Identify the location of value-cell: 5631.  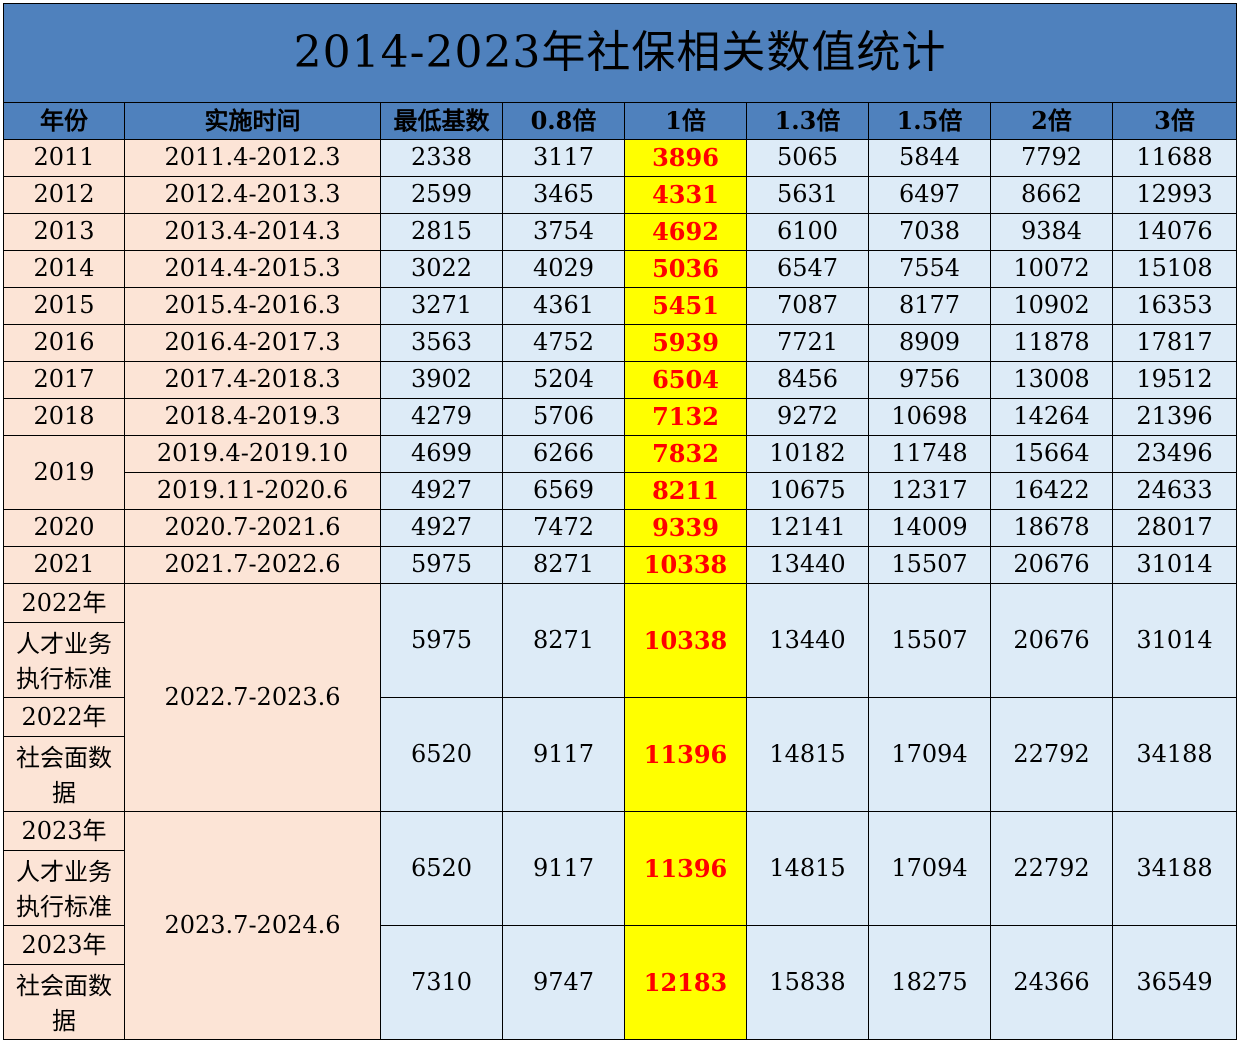
(807, 195).